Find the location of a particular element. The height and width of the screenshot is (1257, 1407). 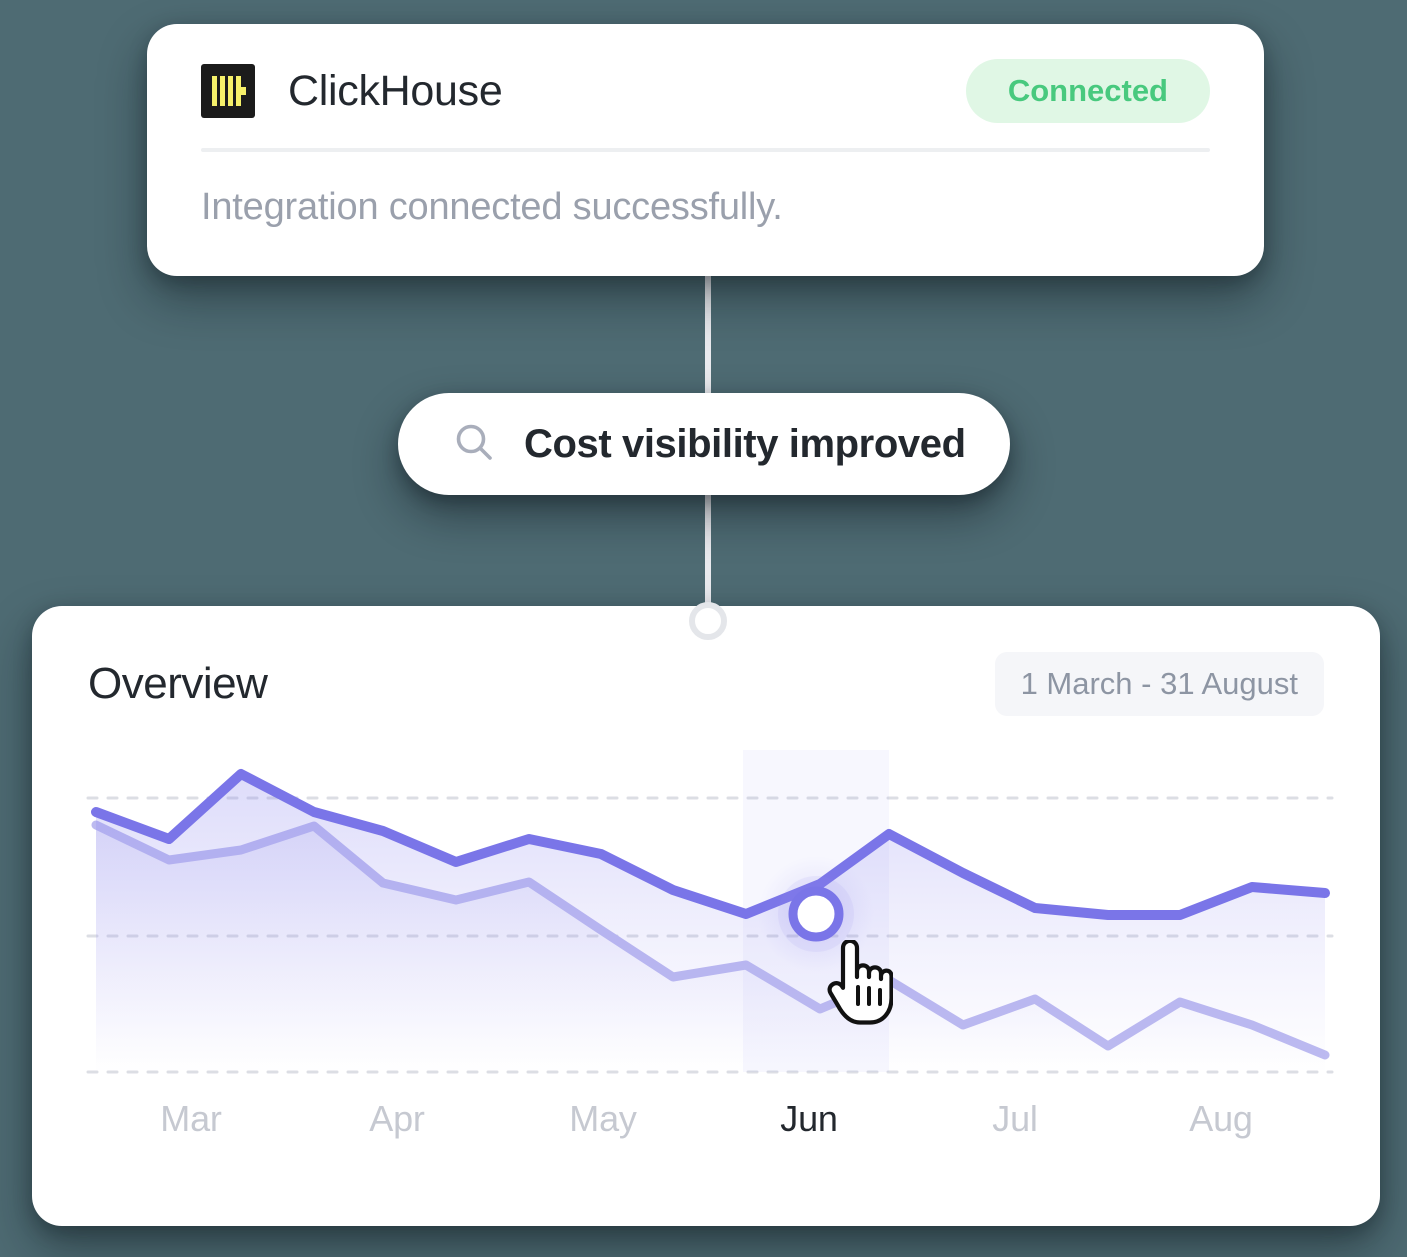

hover-marker is located at coordinates (816, 914).